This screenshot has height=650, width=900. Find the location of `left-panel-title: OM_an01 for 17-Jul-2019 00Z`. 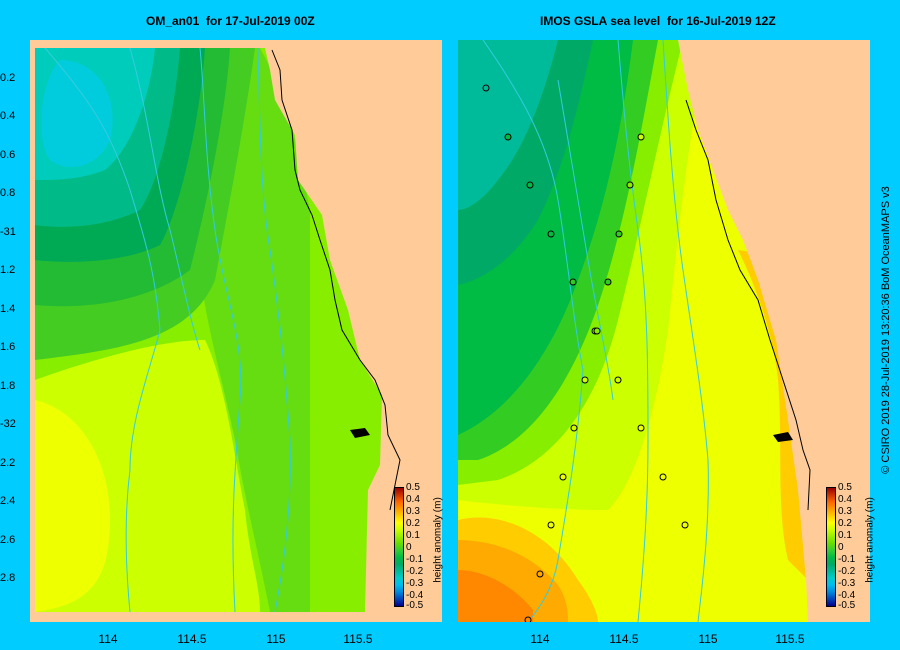

left-panel-title: OM_an01 for 17-Jul-2019 00Z is located at coordinates (230, 21).